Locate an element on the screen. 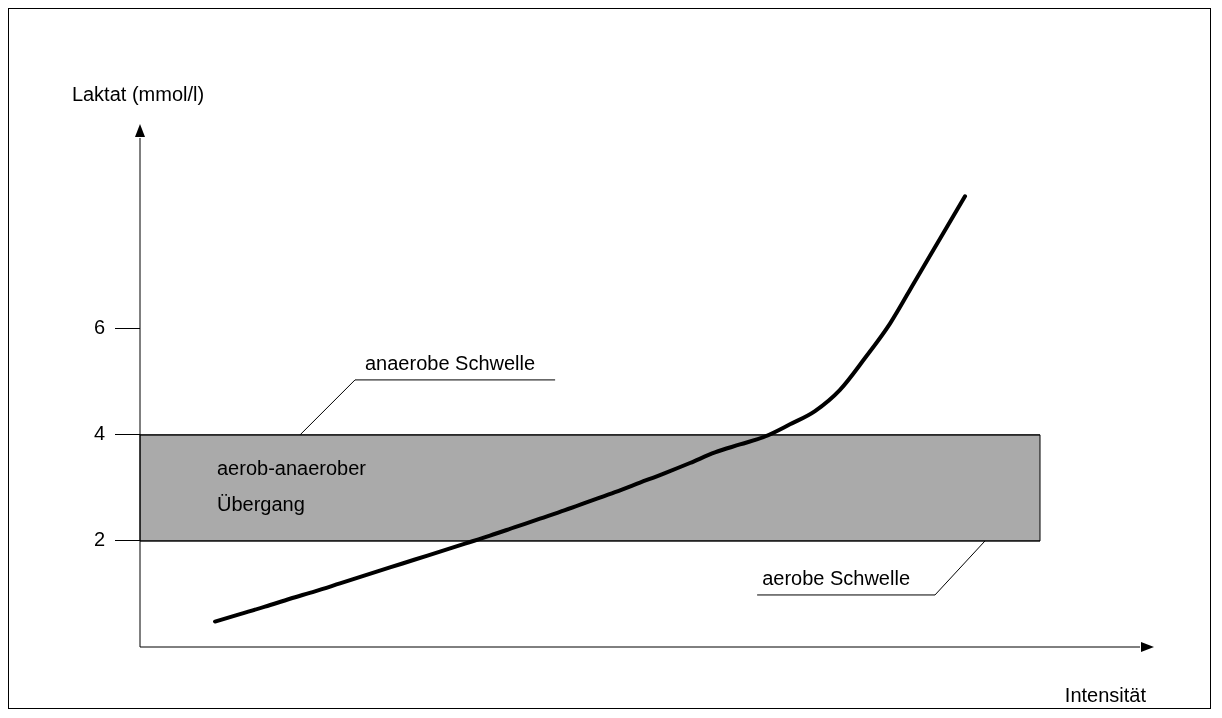  y-tick-label: 4 is located at coordinates (99, 433).